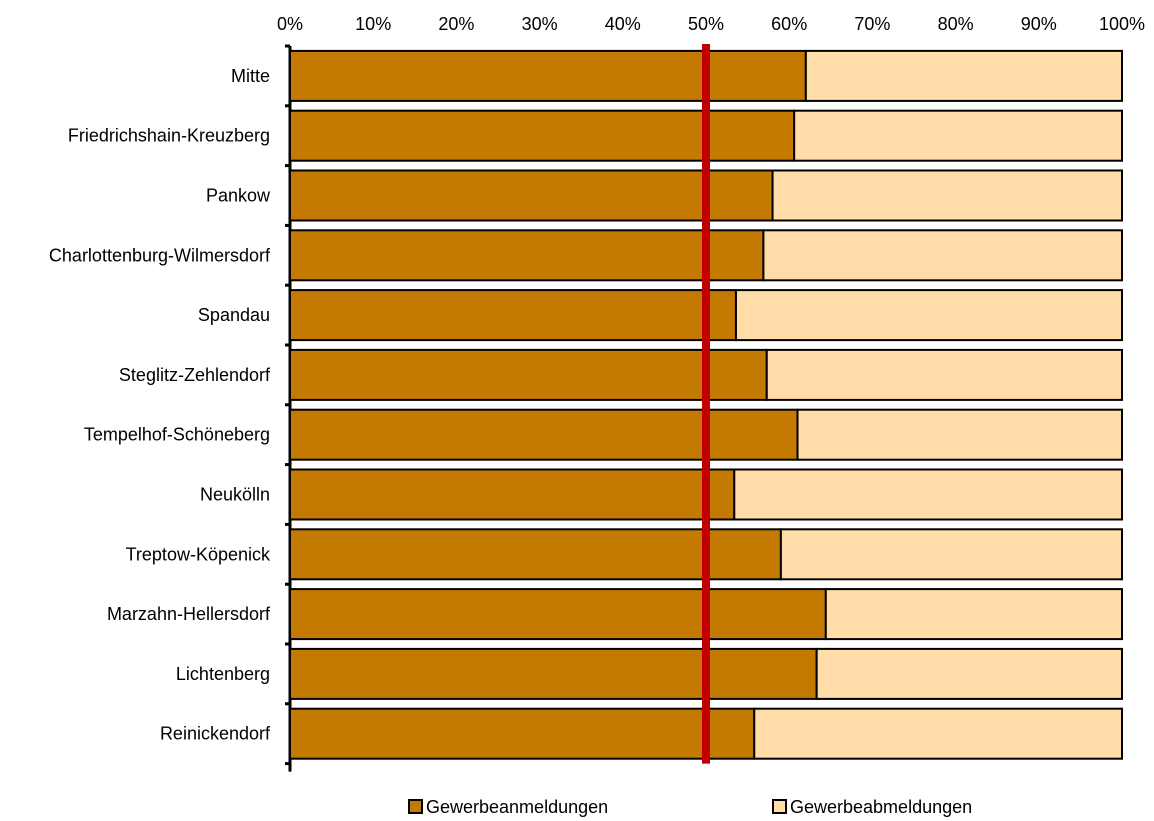  Describe the element at coordinates (215, 734) in the screenshot. I see `category-label: Reinickendorf` at that location.